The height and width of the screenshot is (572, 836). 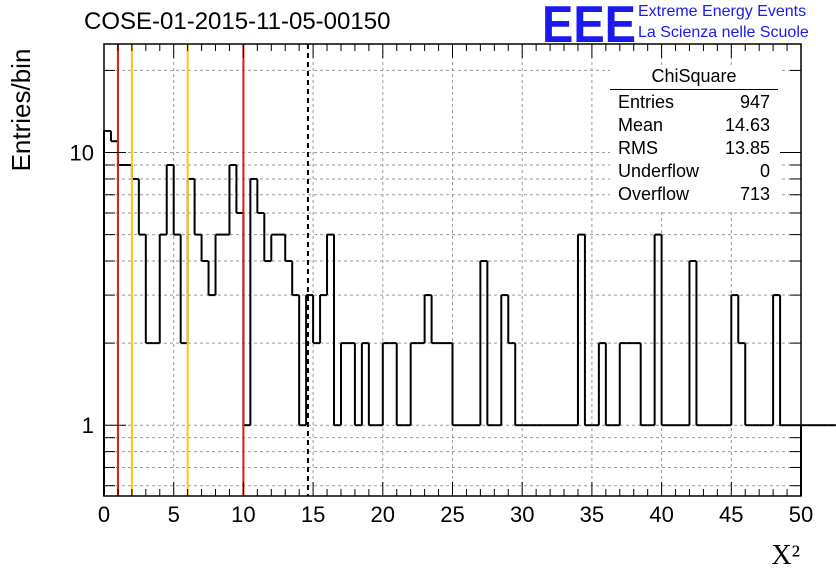 I want to click on eee-logo: EEE, so click(x=589, y=23).